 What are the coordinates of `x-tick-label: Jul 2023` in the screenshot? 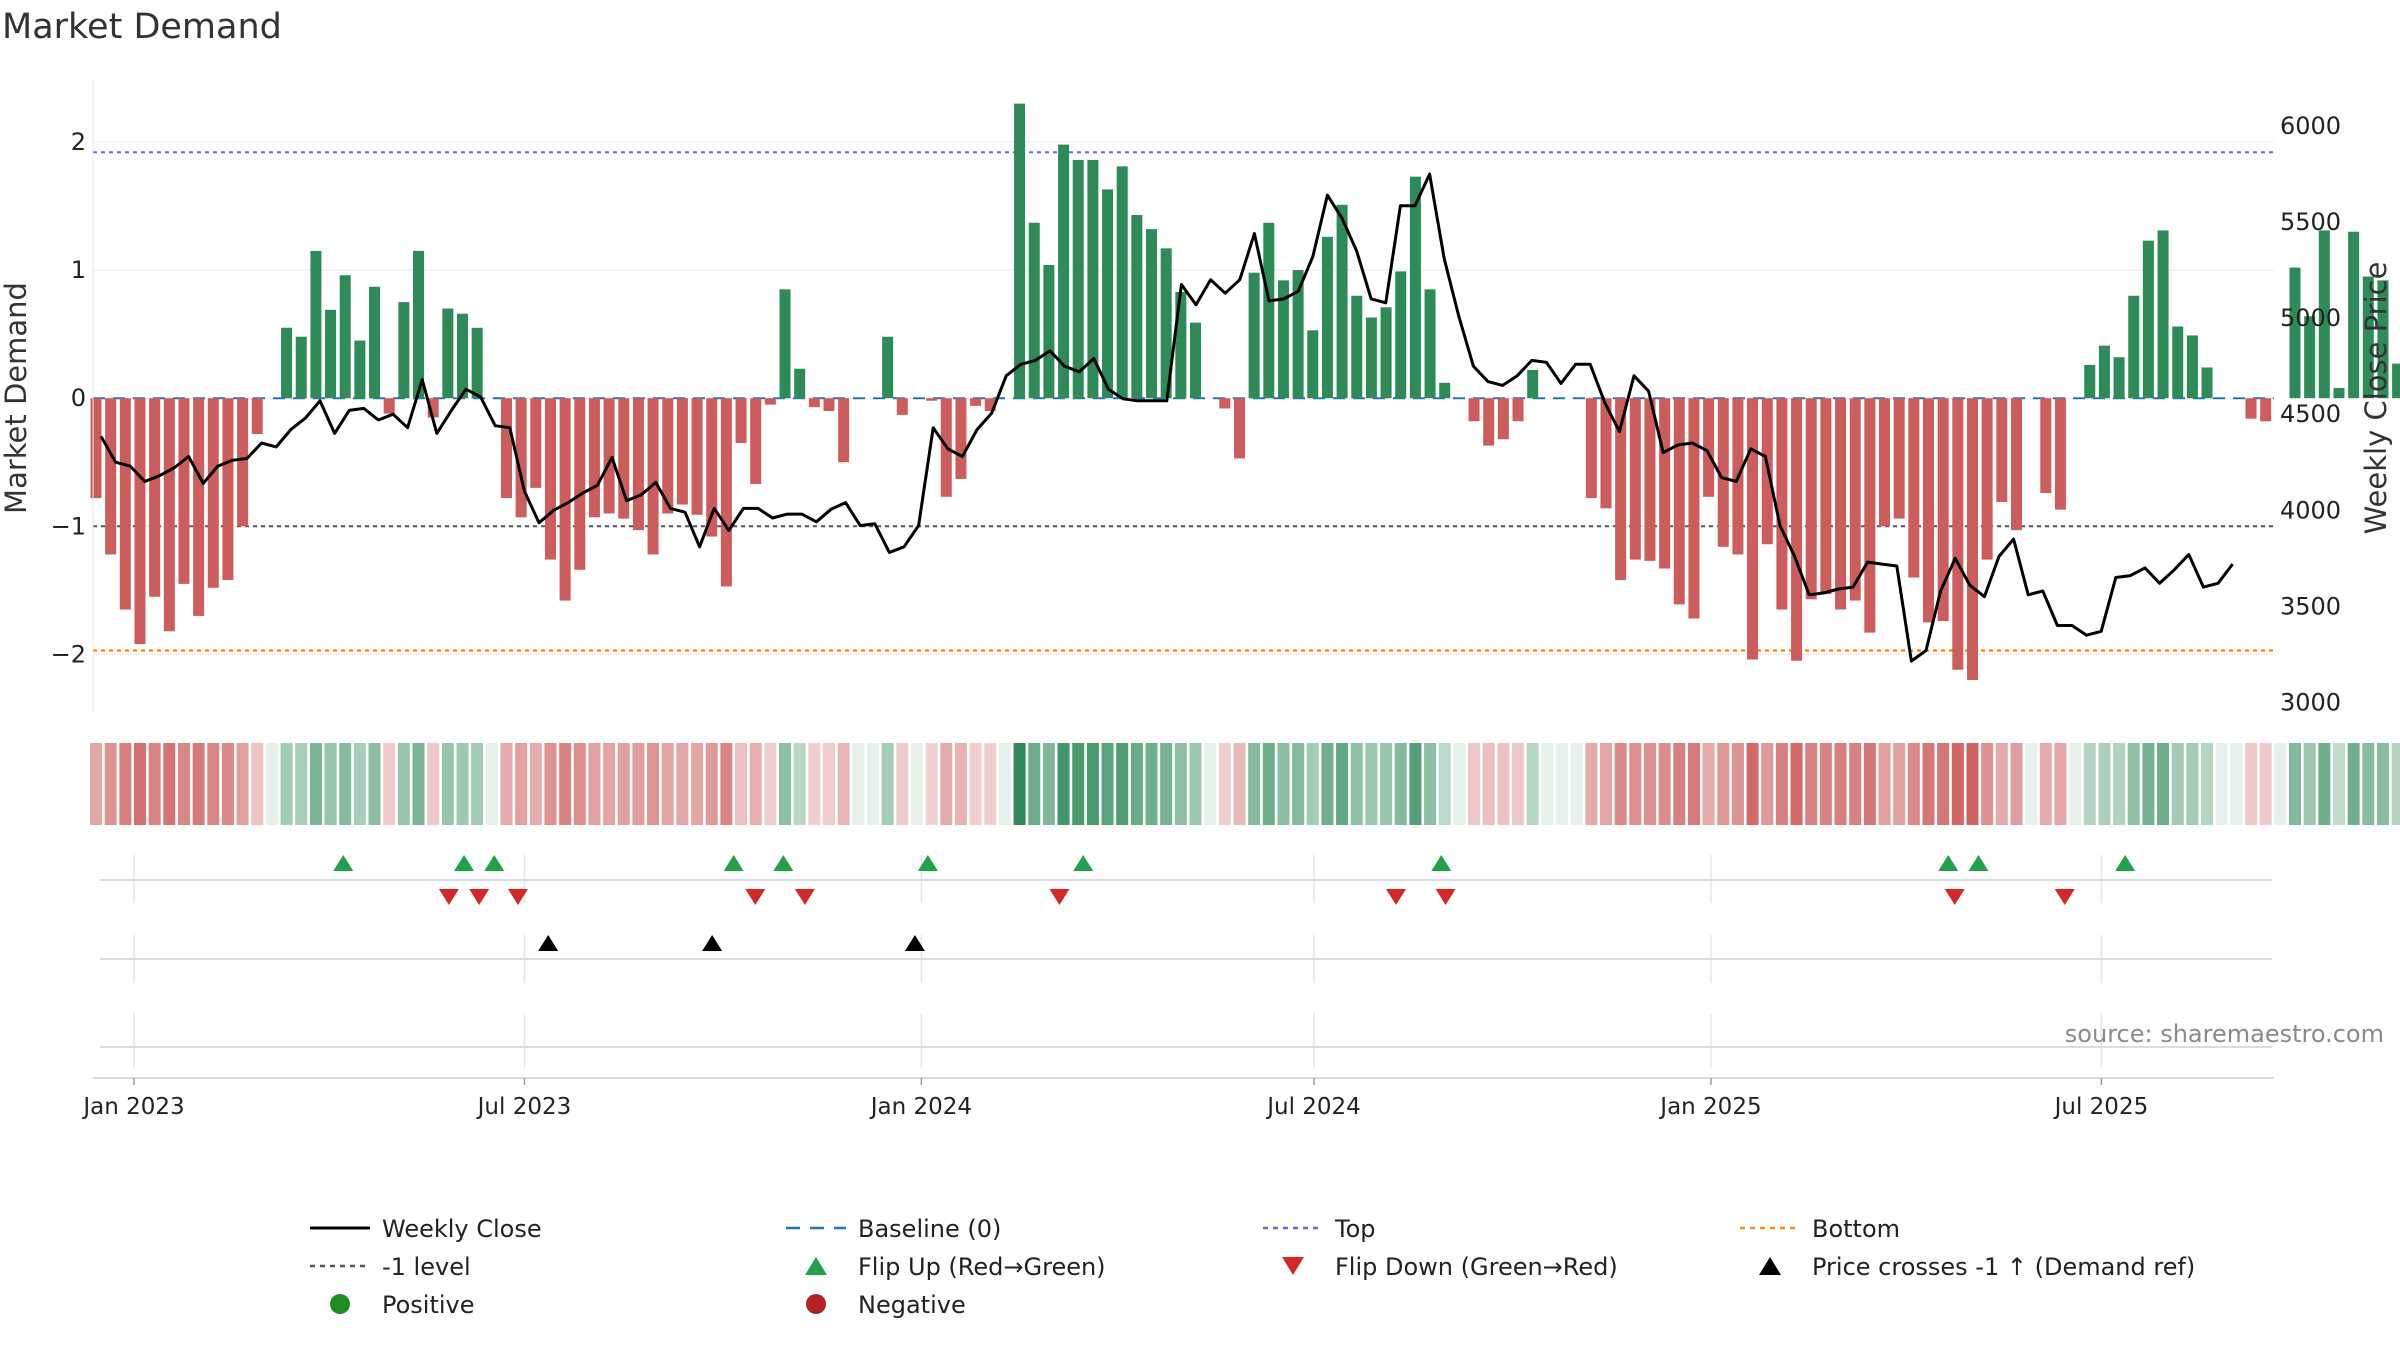 It's located at (524, 1107).